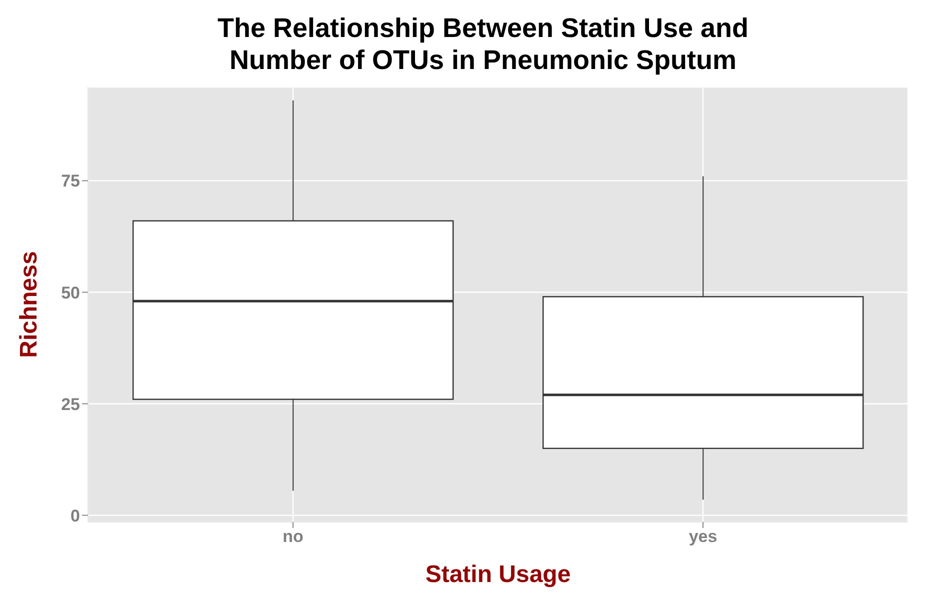 The height and width of the screenshot is (600, 926). I want to click on chart-title: The Relationship Between Statin Use and Number of OTUs in Pneumonic Sputum, so click(483, 44).